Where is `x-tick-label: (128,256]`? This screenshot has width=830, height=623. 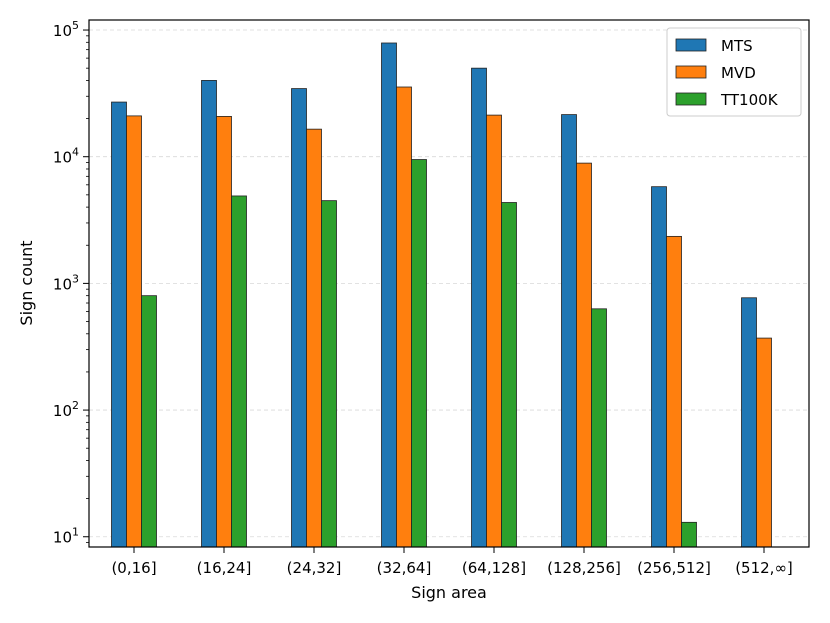
x-tick-label: (128,256] is located at coordinates (584, 568).